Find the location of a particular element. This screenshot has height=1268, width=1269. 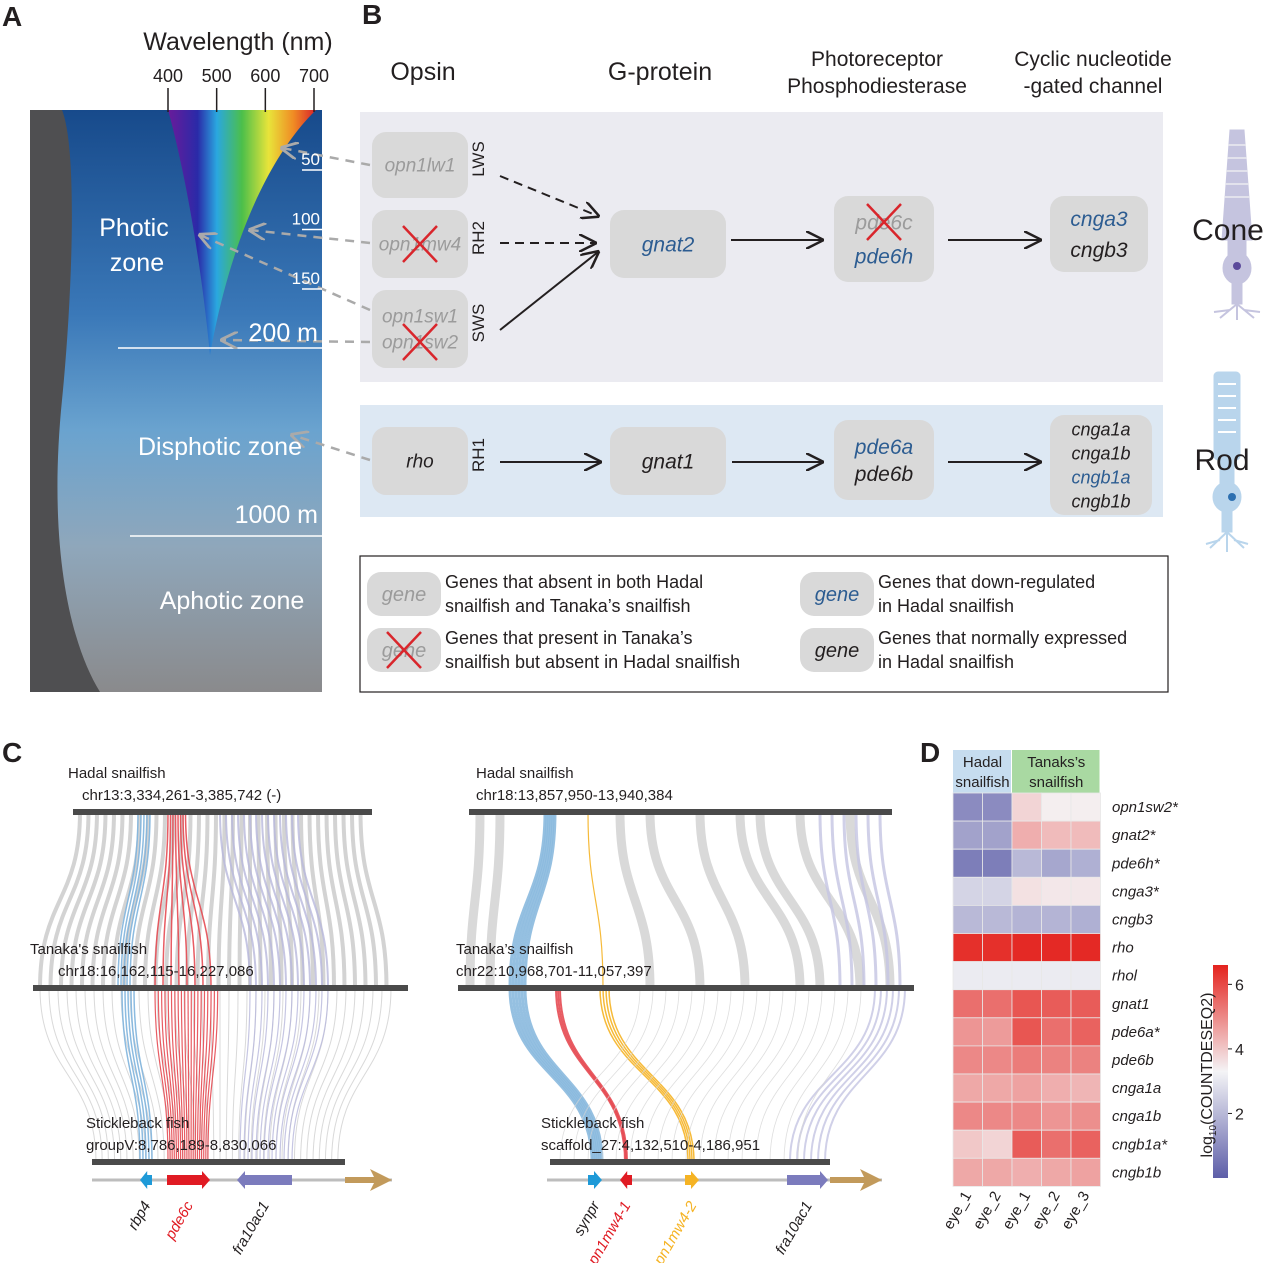

legend-text: Genes that normally expressed is located at coordinates (1002, 638).